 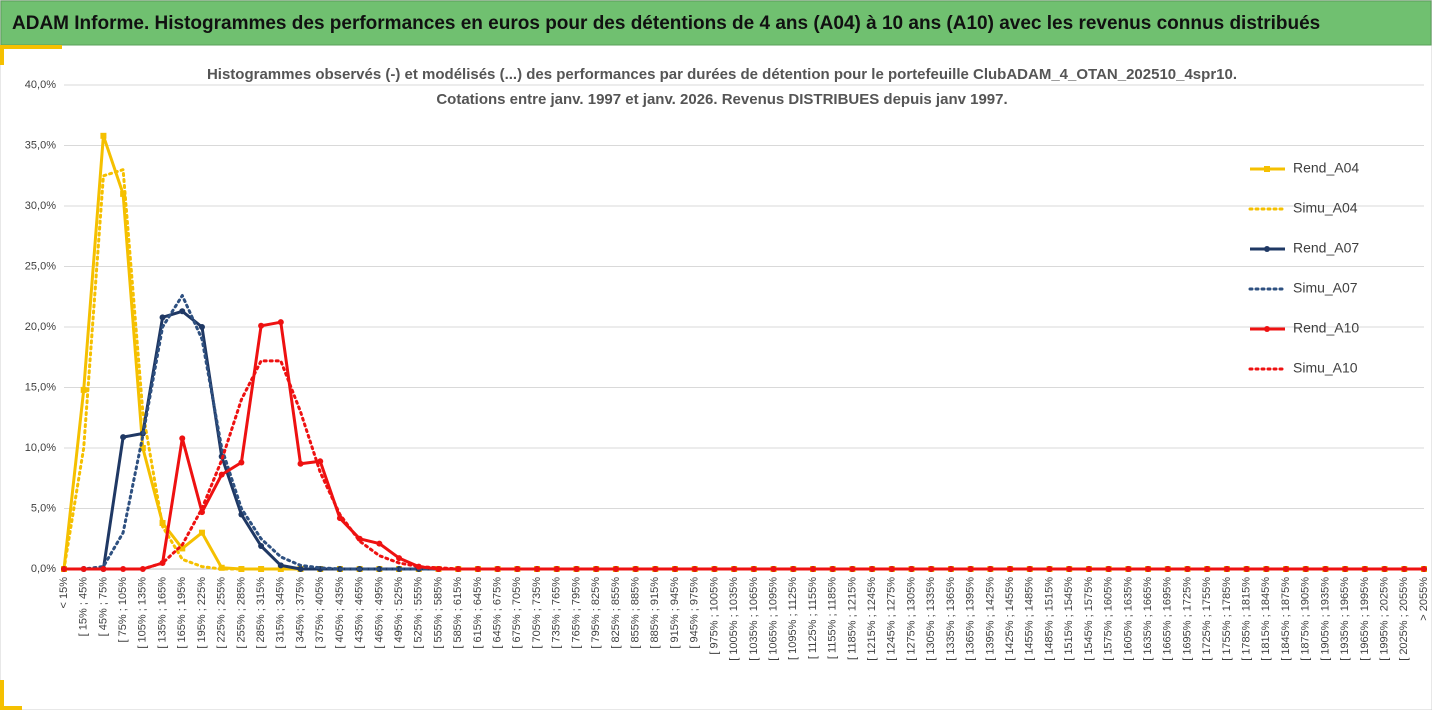 What do you see at coordinates (281, 613) in the screenshot?
I see `x-tick-label: [ 315% ; 345%` at bounding box center [281, 613].